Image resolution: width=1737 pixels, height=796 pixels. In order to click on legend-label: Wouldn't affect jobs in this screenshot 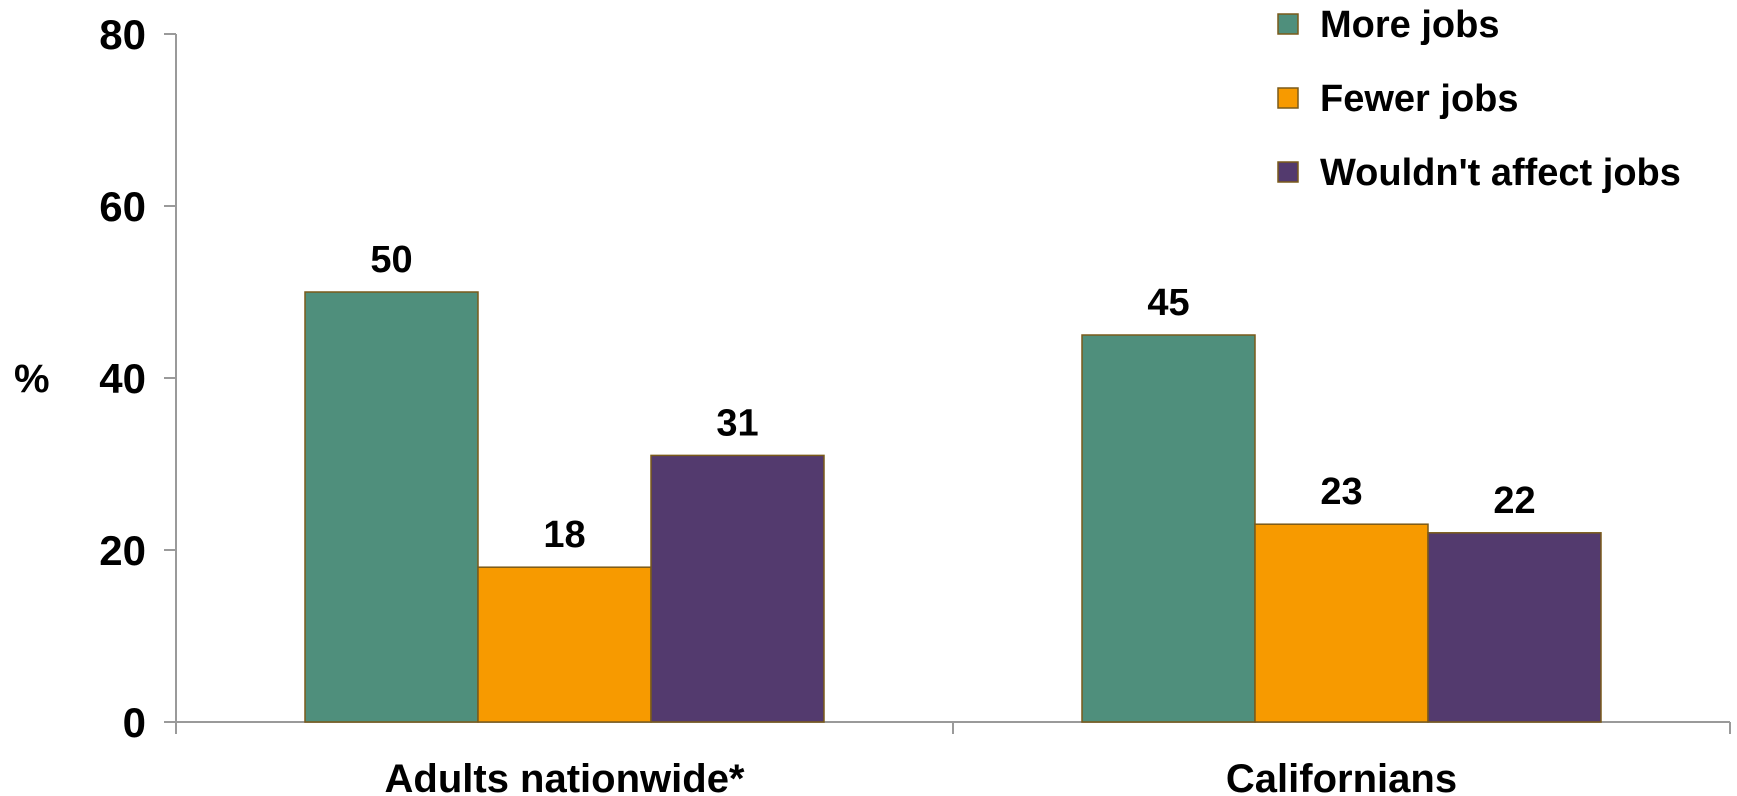, I will do `click(1500, 173)`.